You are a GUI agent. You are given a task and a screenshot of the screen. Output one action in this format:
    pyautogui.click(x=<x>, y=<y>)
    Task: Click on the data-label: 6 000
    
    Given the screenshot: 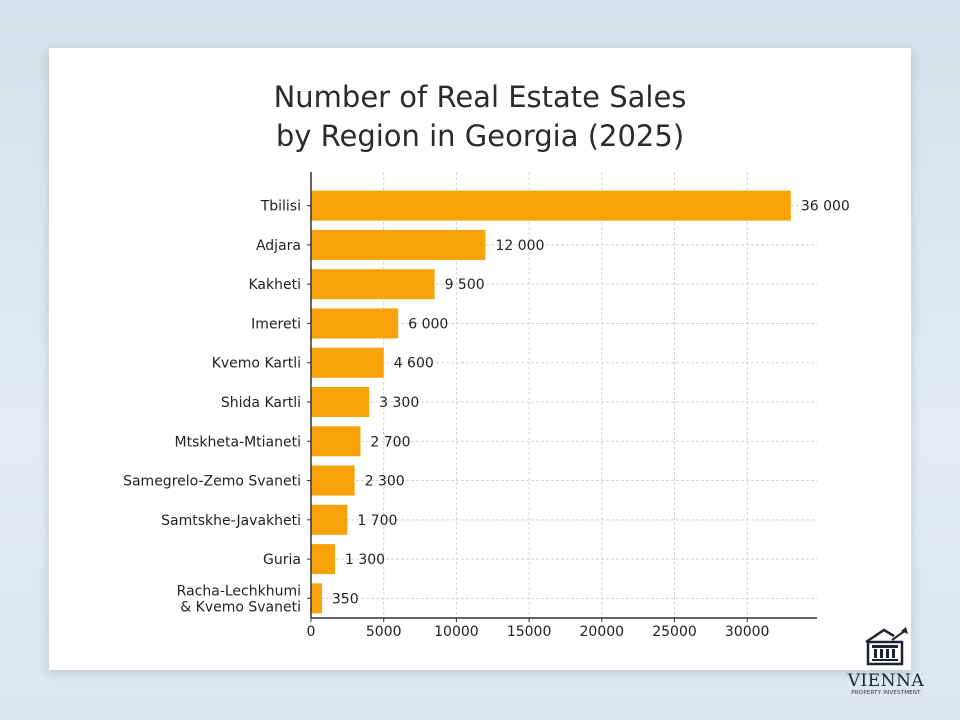 What is the action you would take?
    pyautogui.click(x=428, y=324)
    